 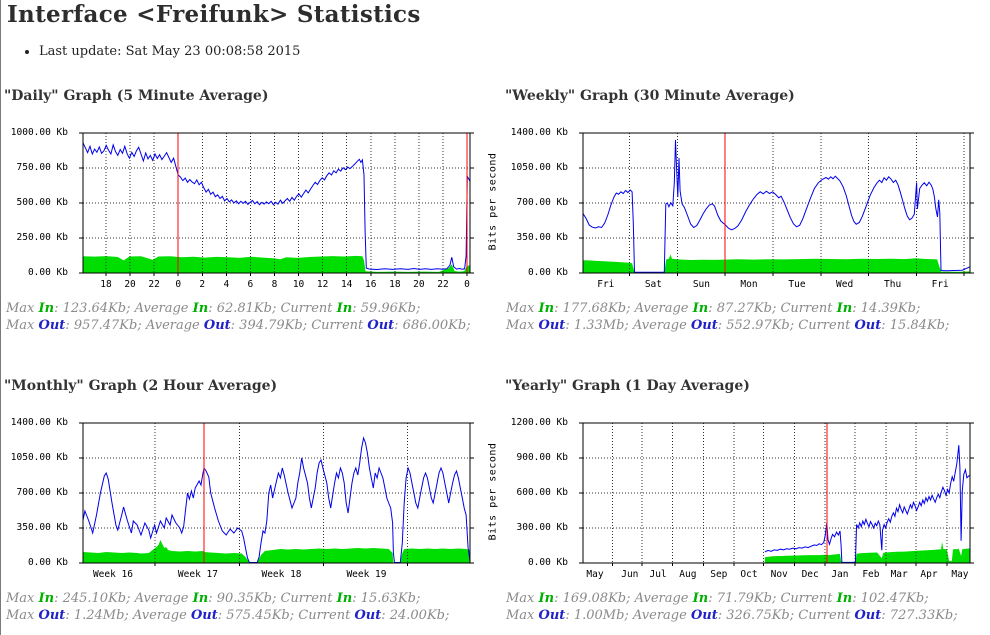 I want to click on yearly-y-tick-label: 900.00 Kb, so click(x=542, y=457).